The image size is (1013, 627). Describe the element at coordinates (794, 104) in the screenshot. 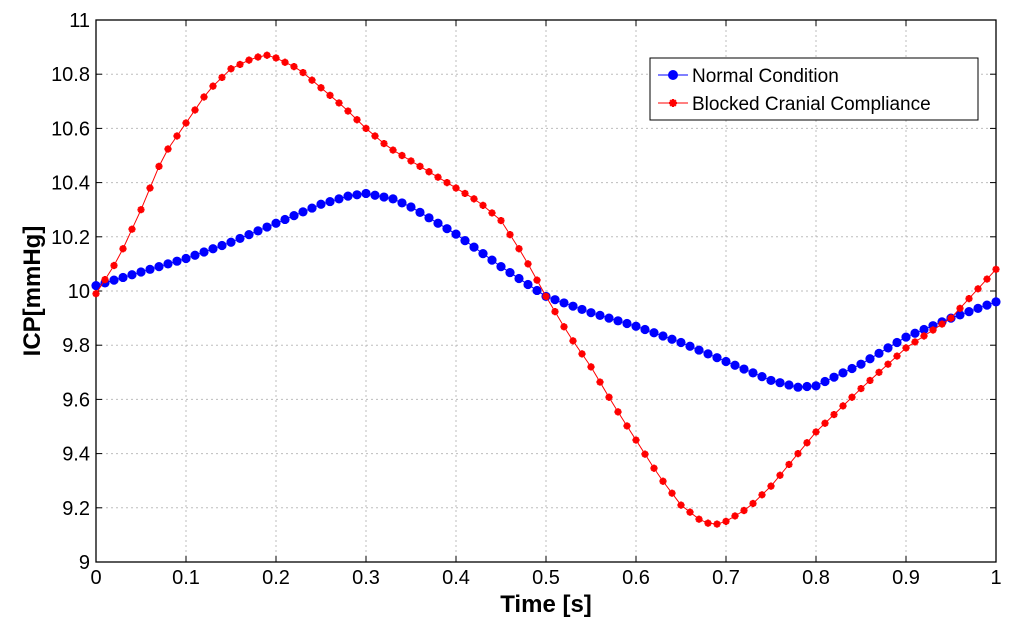

I see `legend-item: Blocked Cranial Compliance` at that location.